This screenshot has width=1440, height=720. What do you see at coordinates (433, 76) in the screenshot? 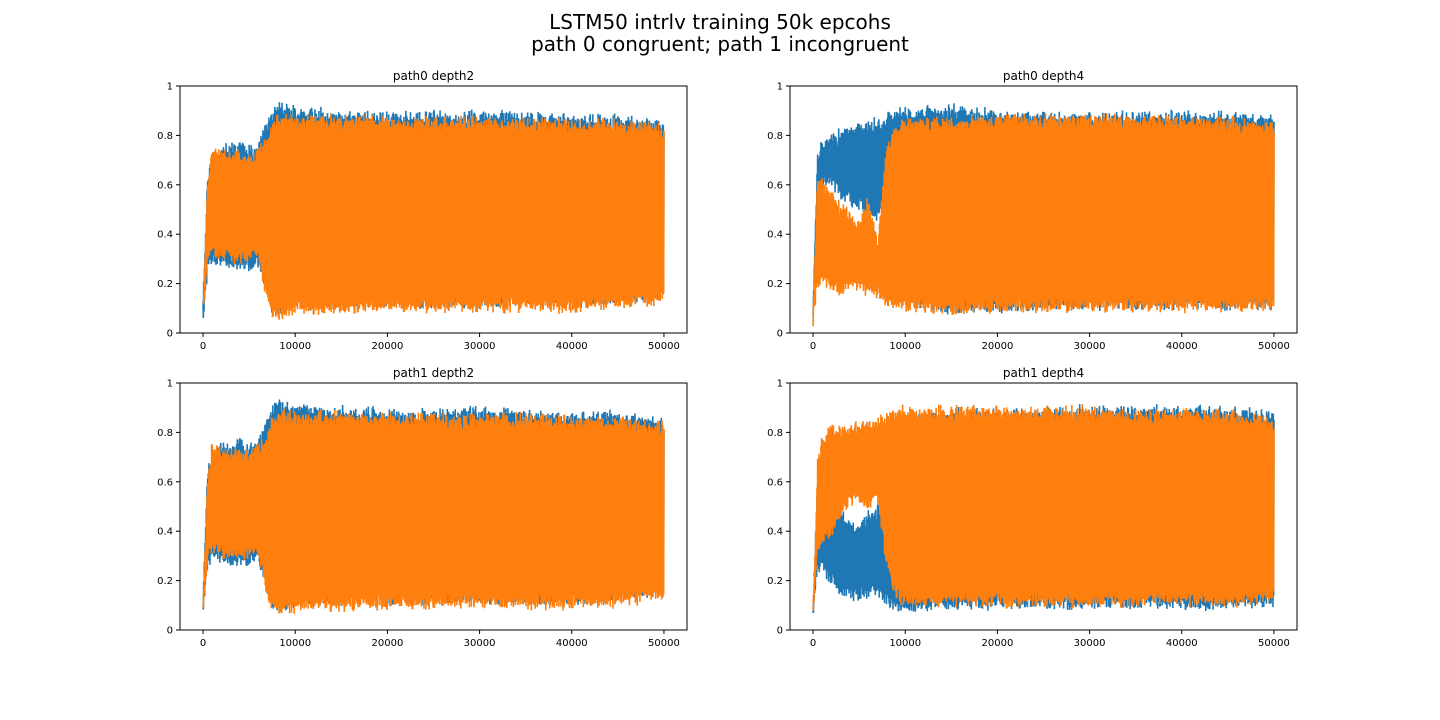
I see `subplot-title: path0 depth2` at bounding box center [433, 76].